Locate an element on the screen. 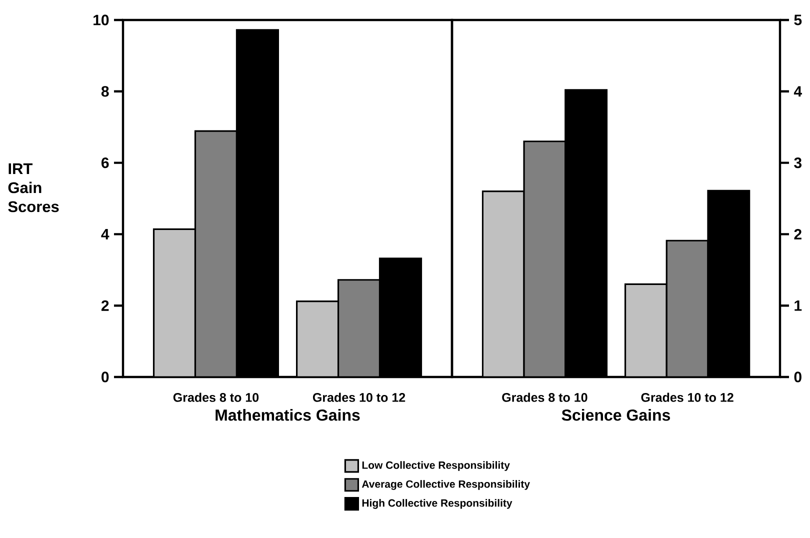 This screenshot has width=810, height=538. y-tick-label: 1 is located at coordinates (798, 305).